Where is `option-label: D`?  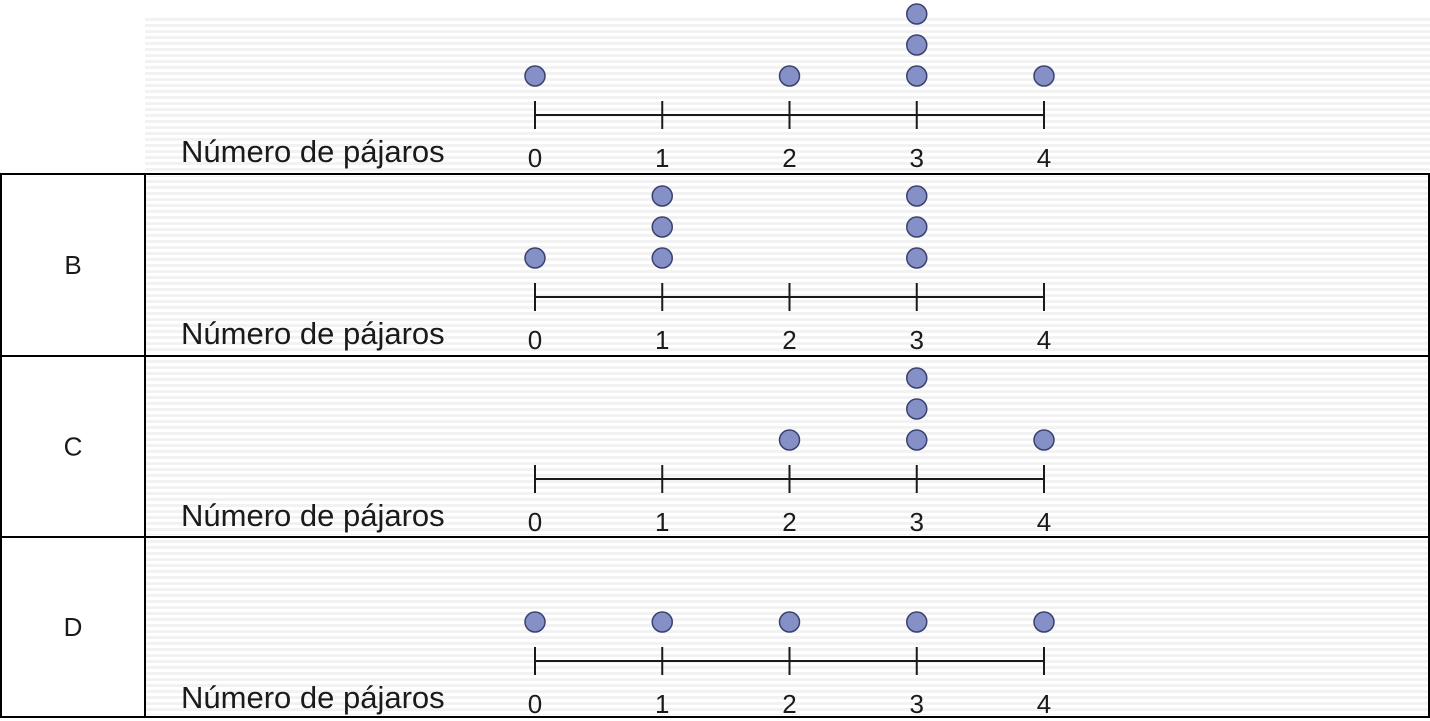 option-label: D is located at coordinates (73, 627).